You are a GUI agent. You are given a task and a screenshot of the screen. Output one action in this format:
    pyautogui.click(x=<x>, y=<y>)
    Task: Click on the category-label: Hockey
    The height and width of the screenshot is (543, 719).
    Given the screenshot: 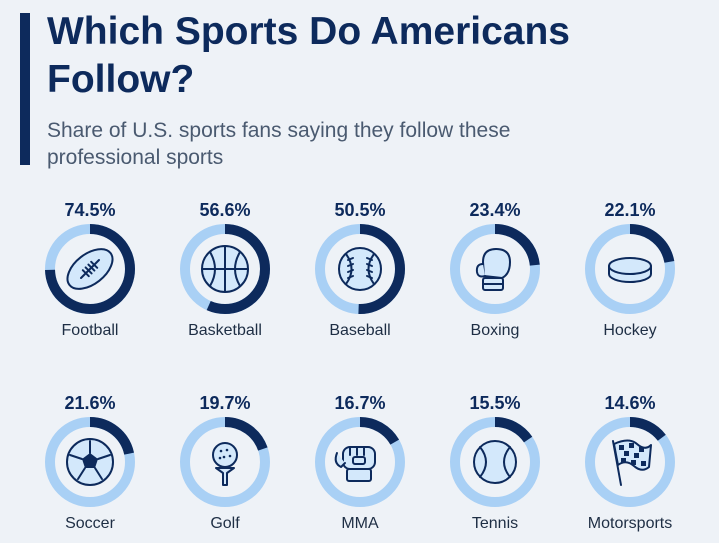 What is the action you would take?
    pyautogui.click(x=630, y=330)
    